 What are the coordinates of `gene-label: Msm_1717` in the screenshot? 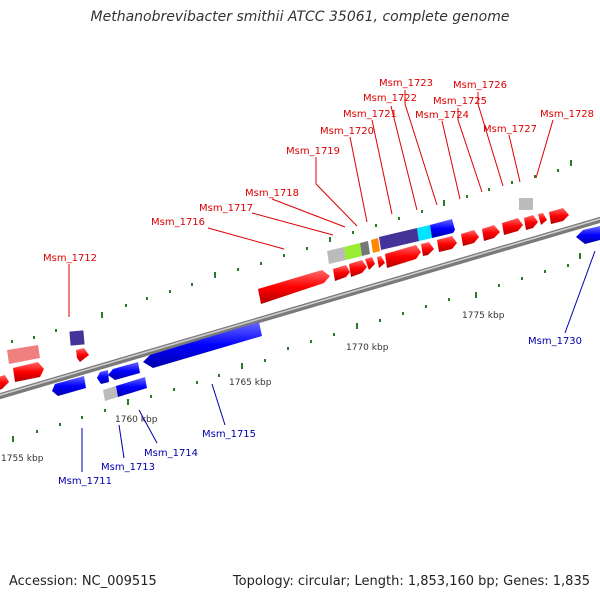 It's located at (226, 208).